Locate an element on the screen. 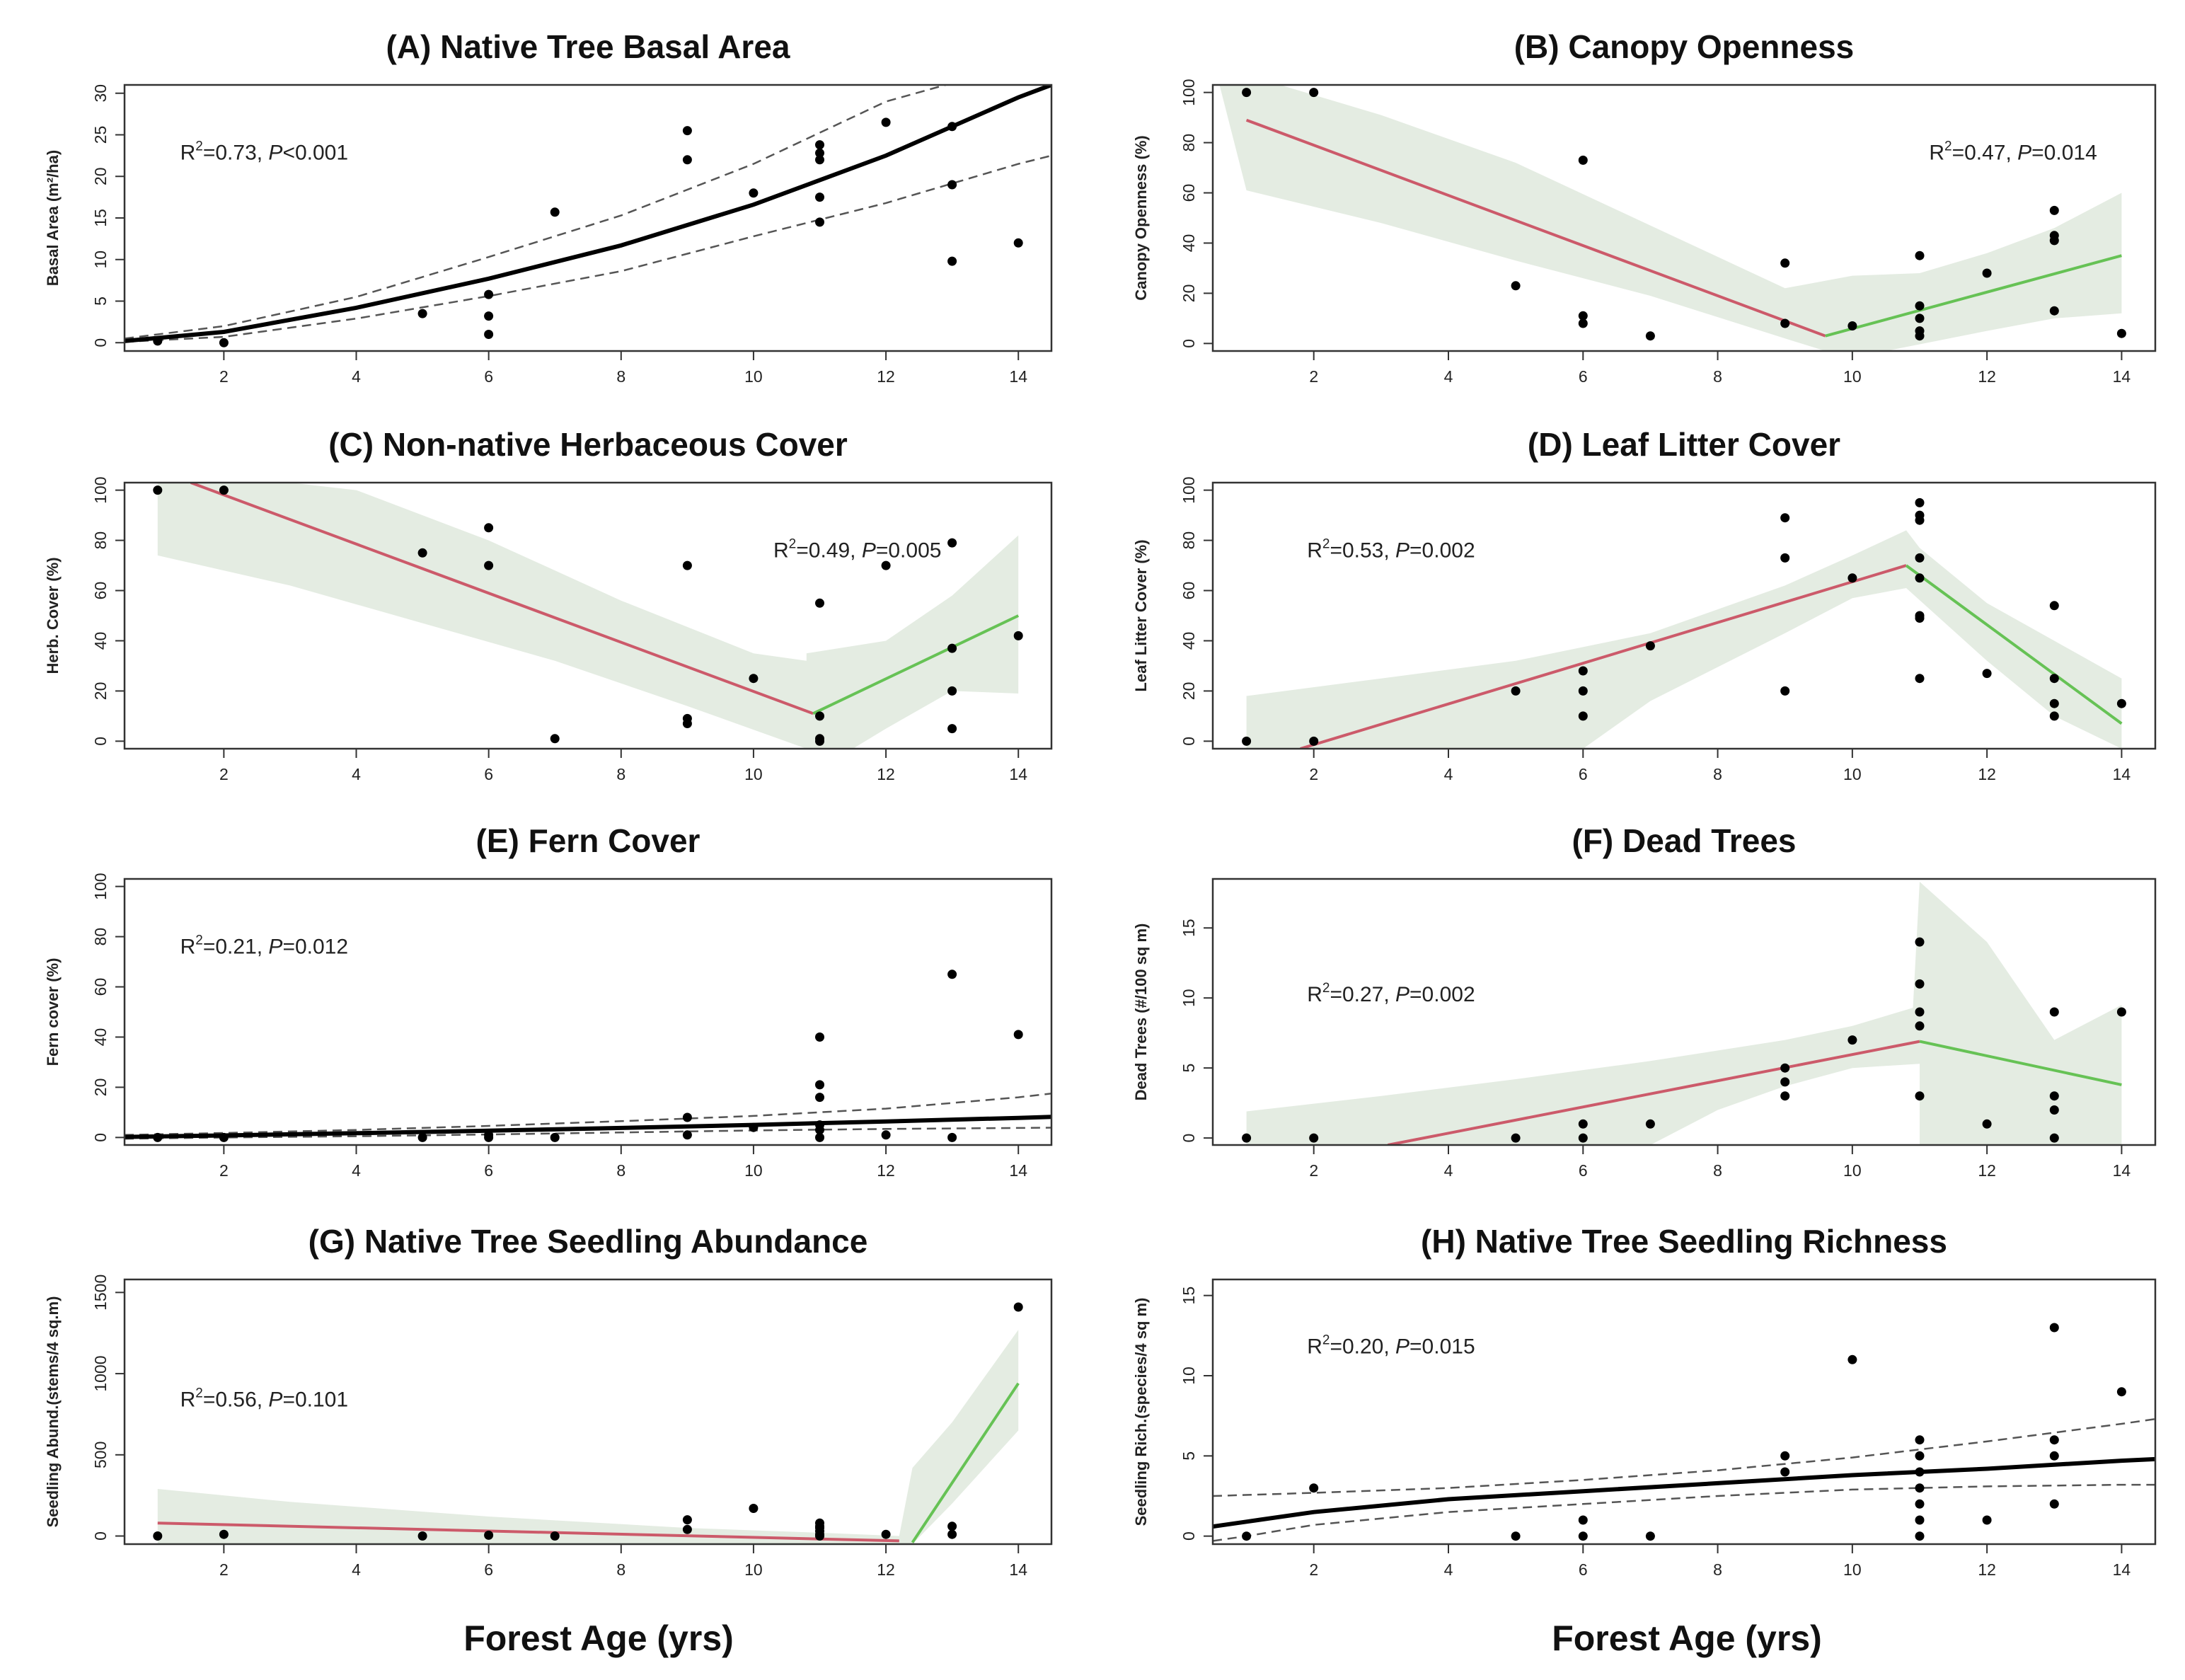 The width and height of the screenshot is (2185, 1680). panel-h-fit-line is located at coordinates (1684, 1493).